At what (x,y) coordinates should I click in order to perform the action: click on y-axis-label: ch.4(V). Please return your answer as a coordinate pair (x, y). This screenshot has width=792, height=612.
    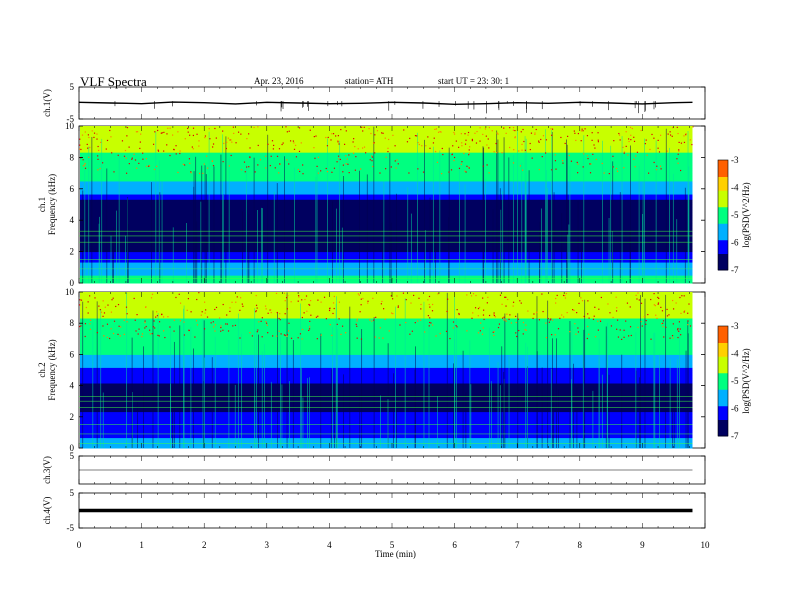
    Looking at the image, I should click on (47, 511).